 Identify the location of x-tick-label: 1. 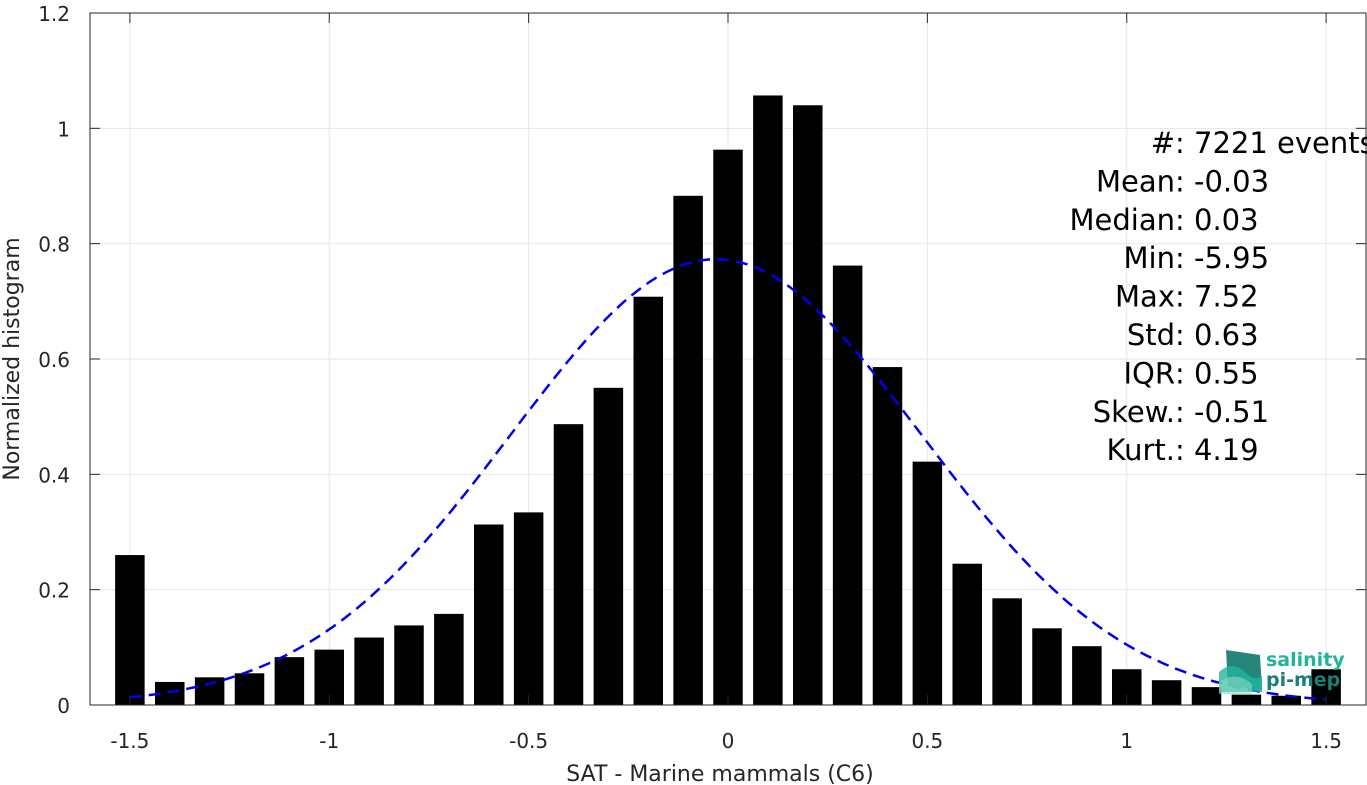
(1126, 741).